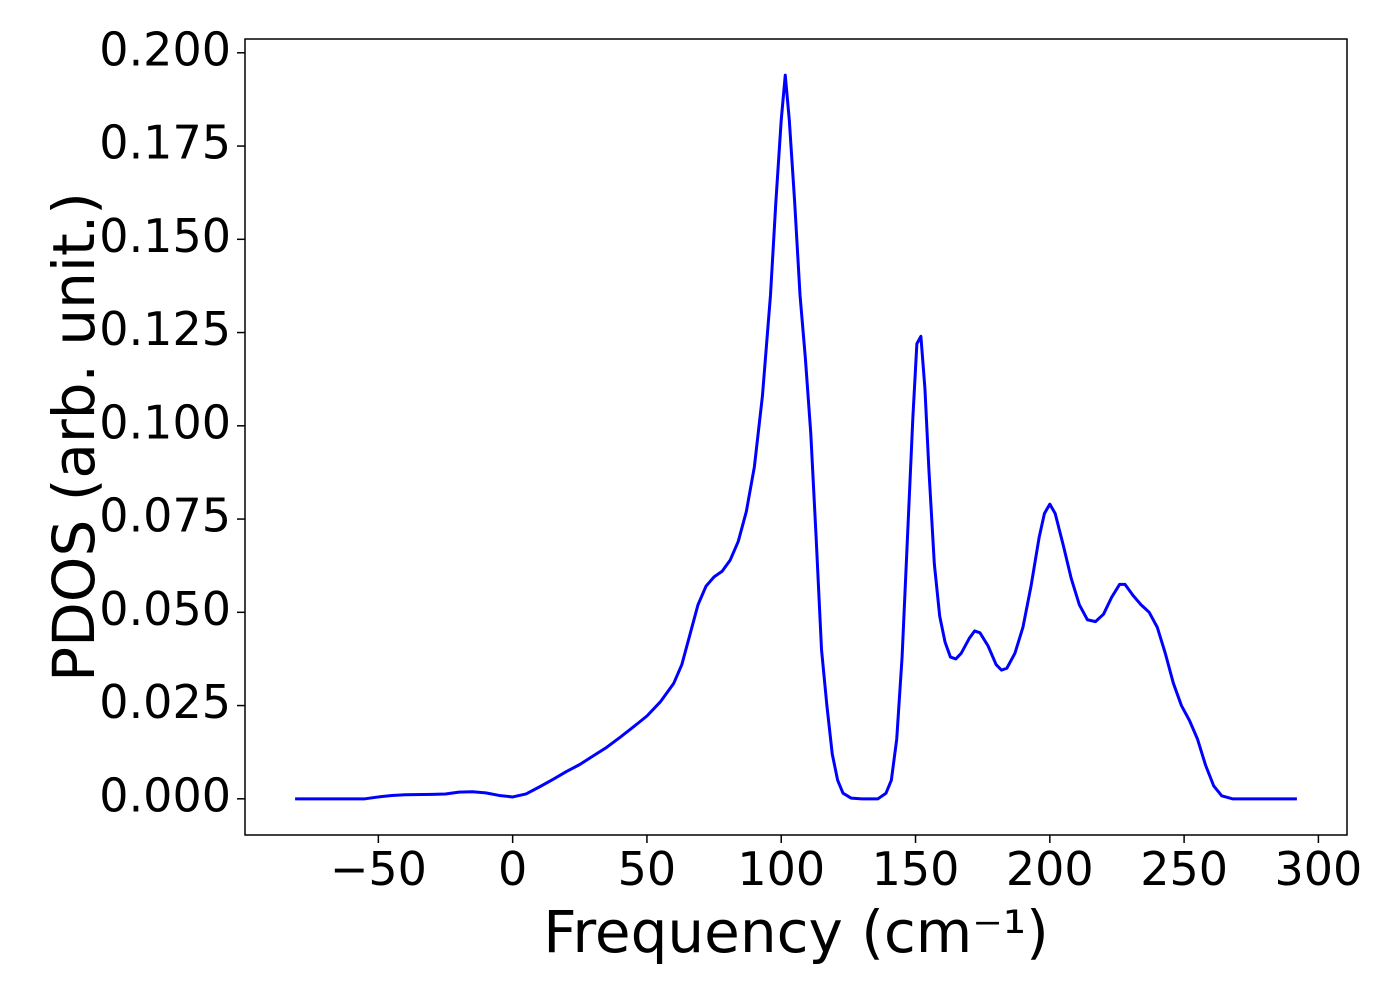 The width and height of the screenshot is (1400, 1000). I want to click on x-tick-label: 300, so click(1318, 869).